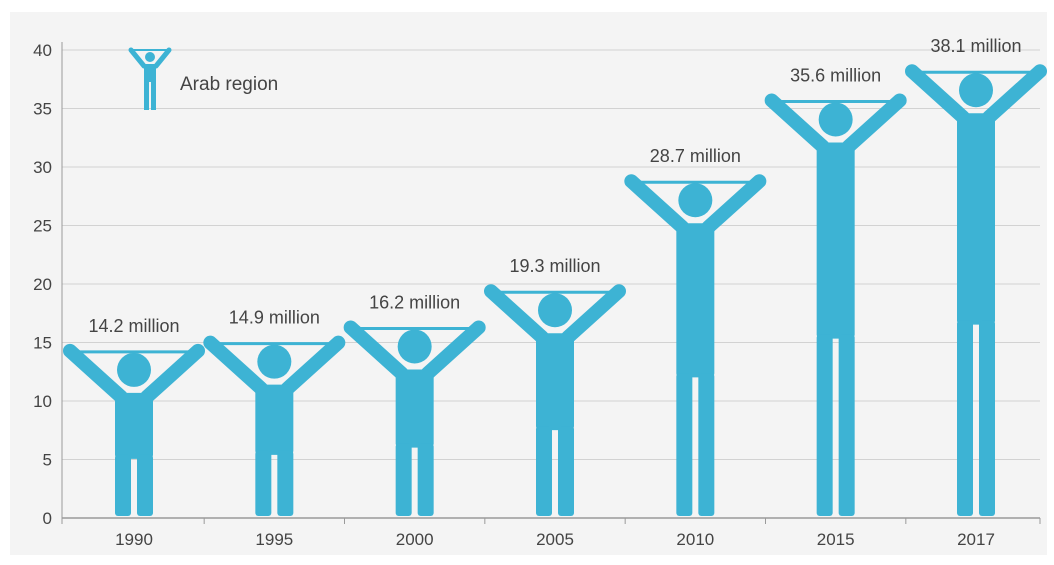 The image size is (1054, 565). Describe the element at coordinates (836, 539) in the screenshot. I see `x-tick-label: 2015` at that location.